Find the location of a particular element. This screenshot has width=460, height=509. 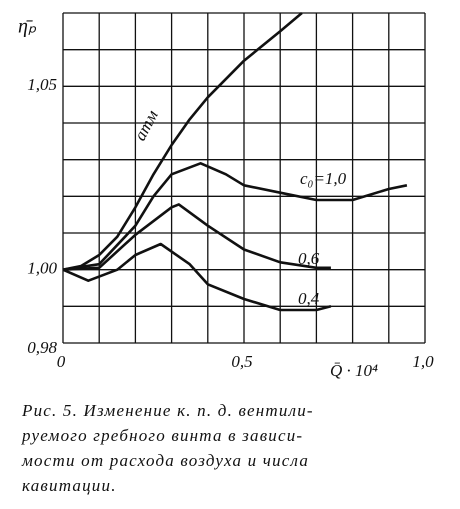

x-tick-label: 0,5 is located at coordinates (241, 361).